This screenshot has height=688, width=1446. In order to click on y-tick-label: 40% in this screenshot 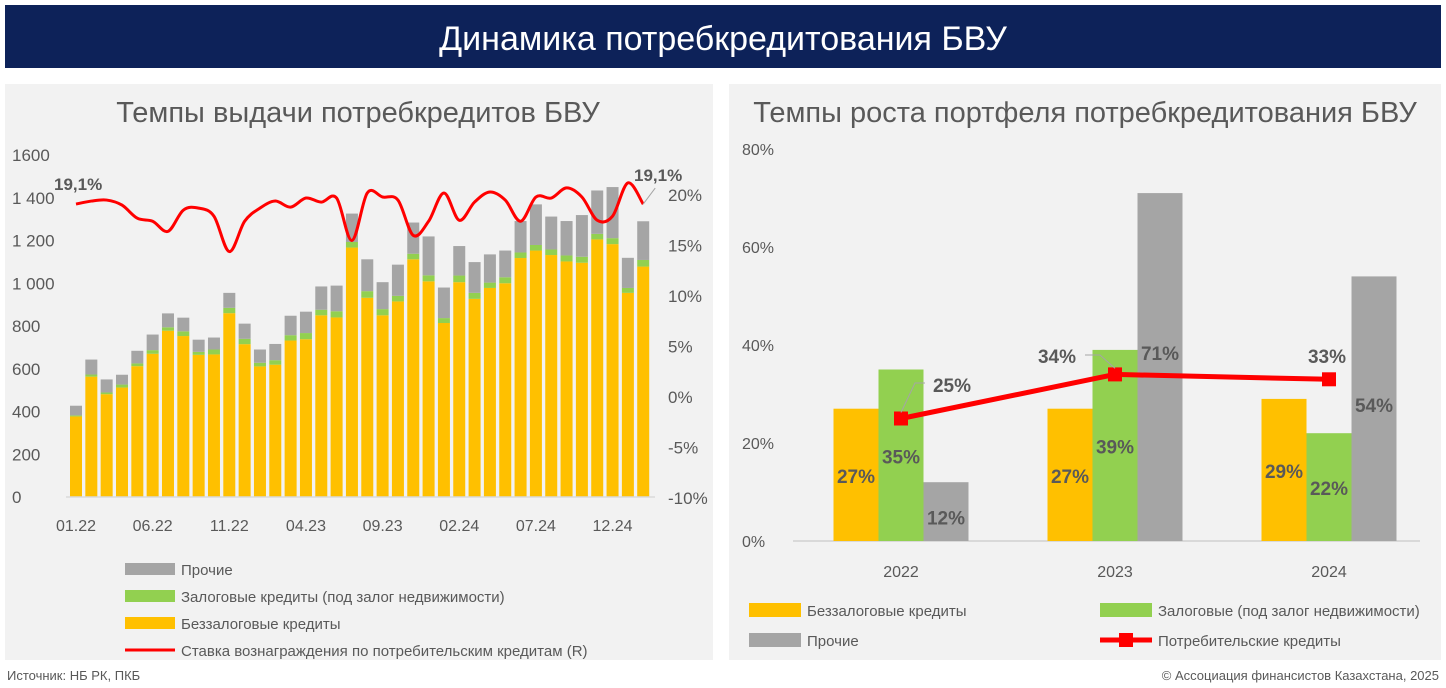, I will do `click(758, 346)`.